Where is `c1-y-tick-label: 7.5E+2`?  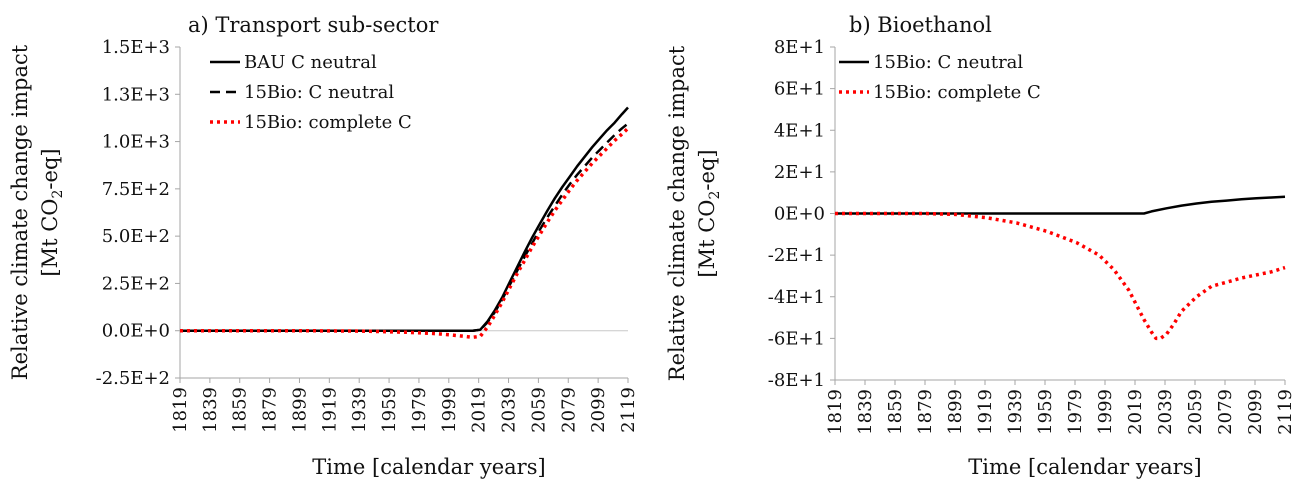 c1-y-tick-label: 7.5E+2 is located at coordinates (136, 189).